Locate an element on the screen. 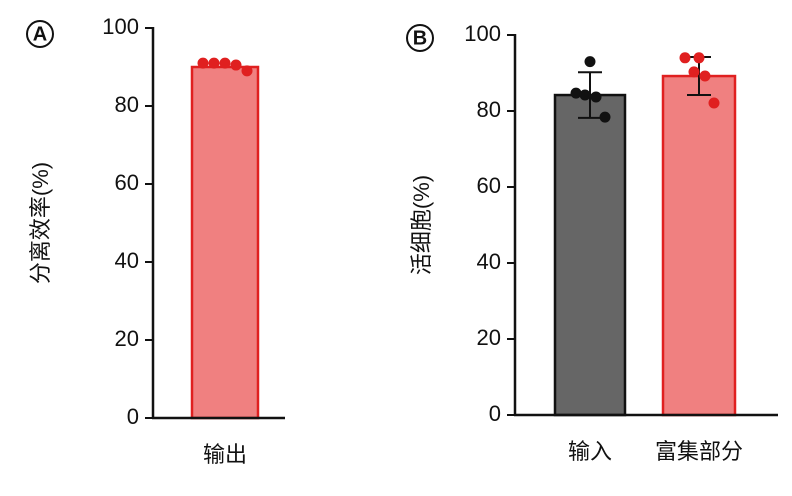 This screenshot has width=792, height=496. x-tick-label: 输入 is located at coordinates (590, 451).